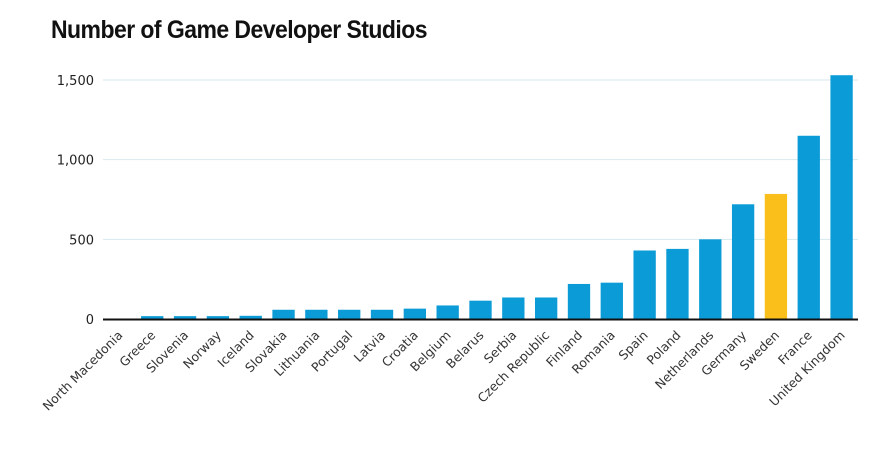 The width and height of the screenshot is (873, 453). What do you see at coordinates (81, 240) in the screenshot?
I see `y-tick-label: 500` at bounding box center [81, 240].